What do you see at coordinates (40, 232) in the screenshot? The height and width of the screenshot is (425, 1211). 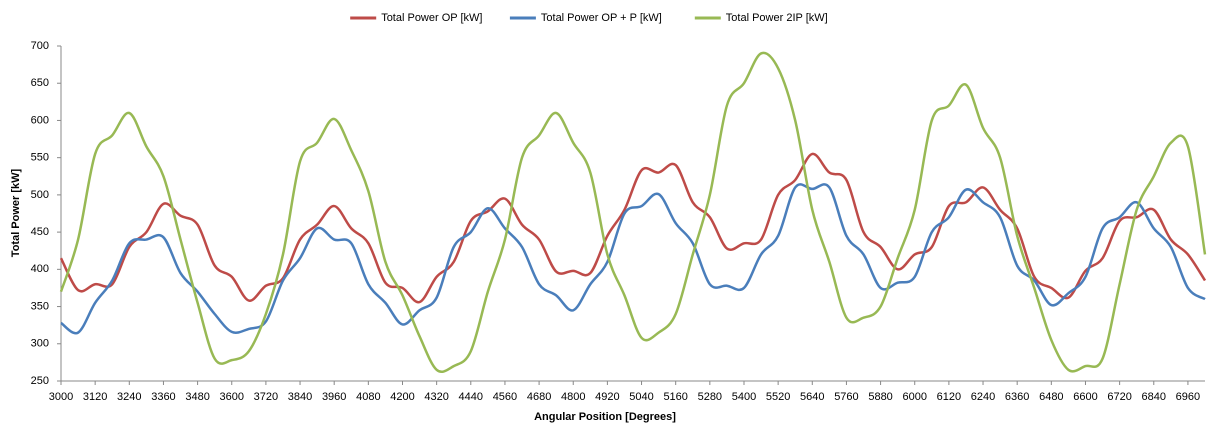 I see `y-tick-label: 450` at bounding box center [40, 232].